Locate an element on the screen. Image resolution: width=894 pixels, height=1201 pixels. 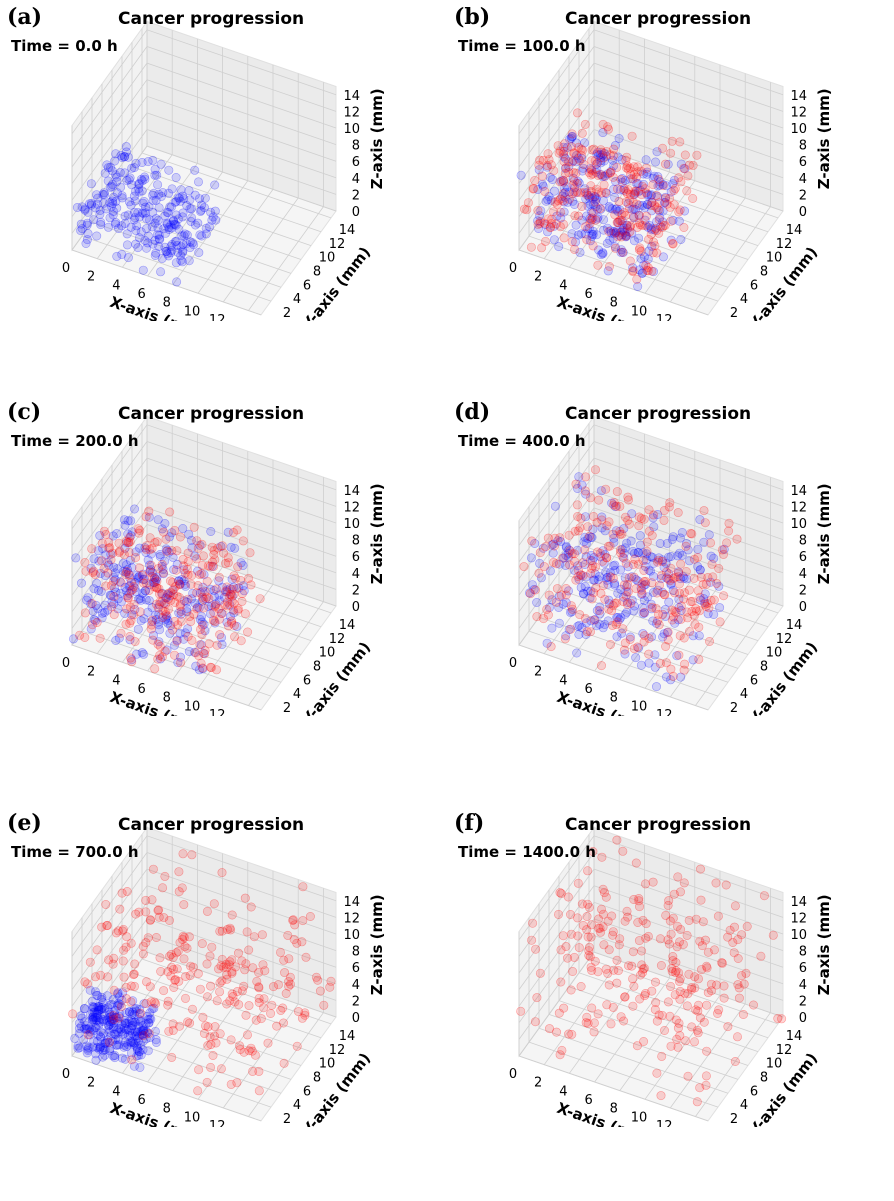
z-tick-label: 6 is located at coordinates (356, 557).